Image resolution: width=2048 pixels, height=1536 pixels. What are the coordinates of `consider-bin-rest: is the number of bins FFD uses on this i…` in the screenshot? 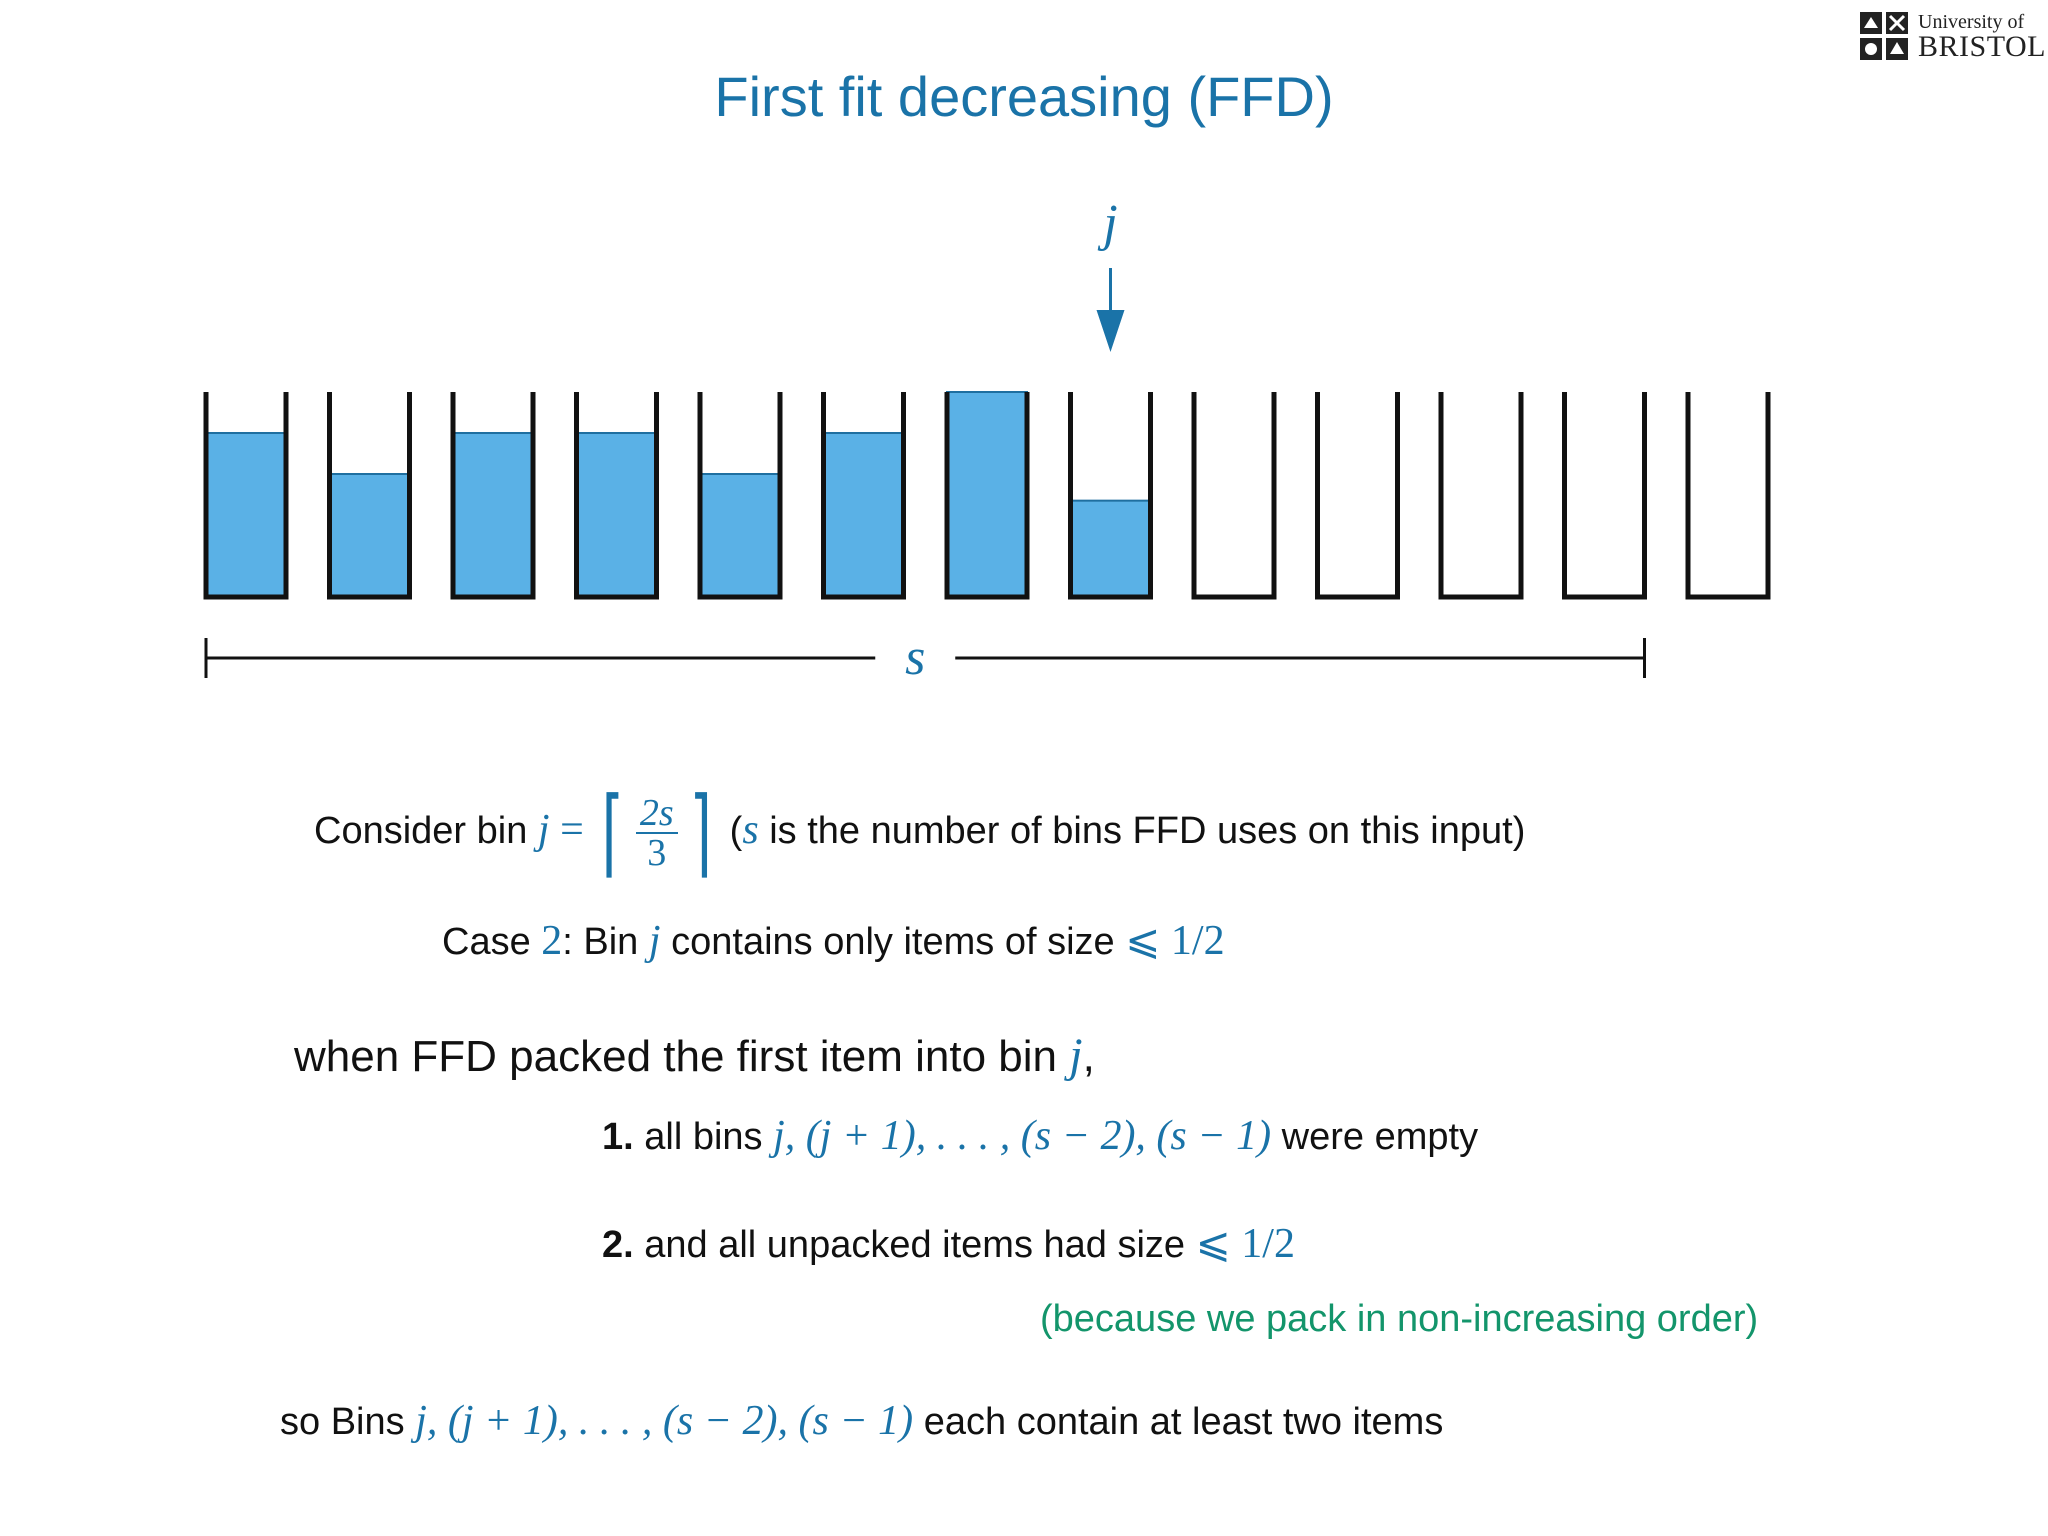 It's located at (1147, 831).